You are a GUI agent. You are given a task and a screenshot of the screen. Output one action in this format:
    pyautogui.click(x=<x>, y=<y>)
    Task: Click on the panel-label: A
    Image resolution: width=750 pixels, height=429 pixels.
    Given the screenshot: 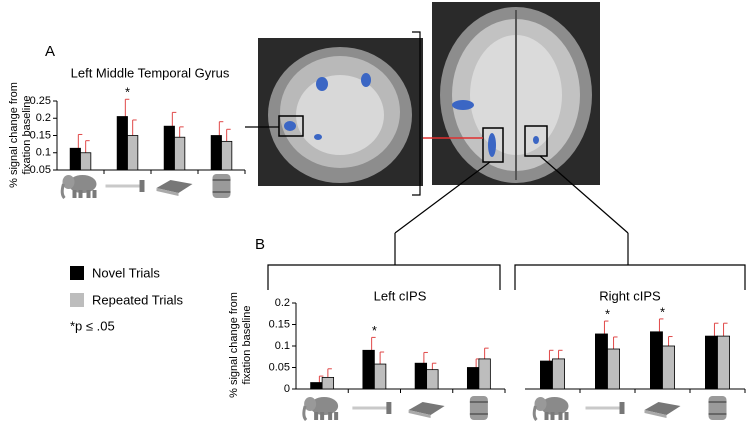 What is the action you would take?
    pyautogui.click(x=50, y=51)
    